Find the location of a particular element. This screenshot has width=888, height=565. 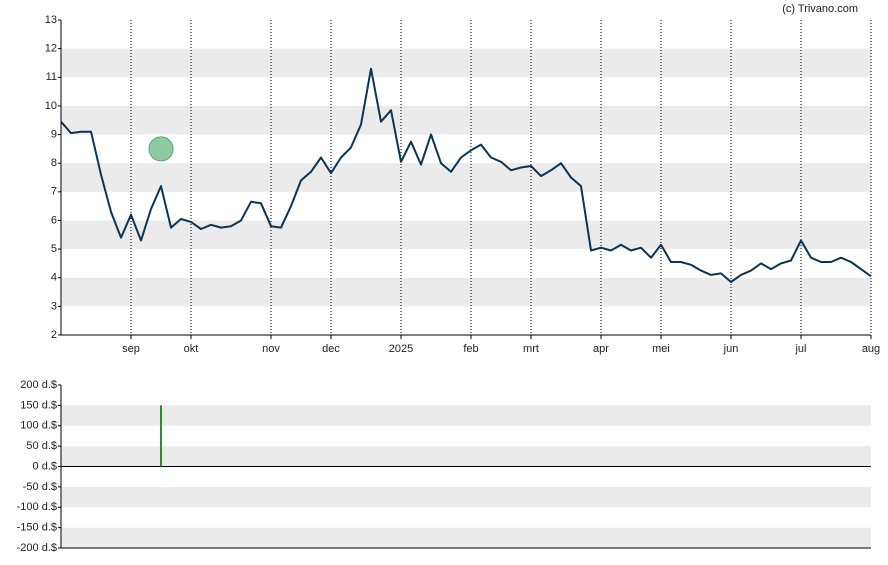

x-tick-label: aug is located at coordinates (871, 349).